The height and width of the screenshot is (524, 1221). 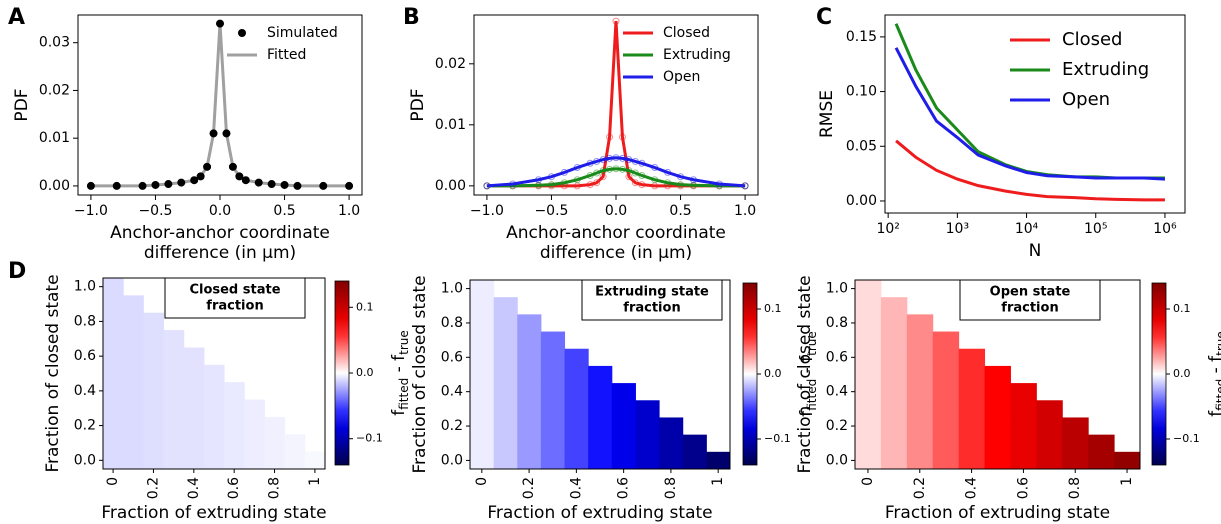 What do you see at coordinates (972, 488) in the screenshot?
I see `x-tick-label: 0.4` at bounding box center [972, 488].